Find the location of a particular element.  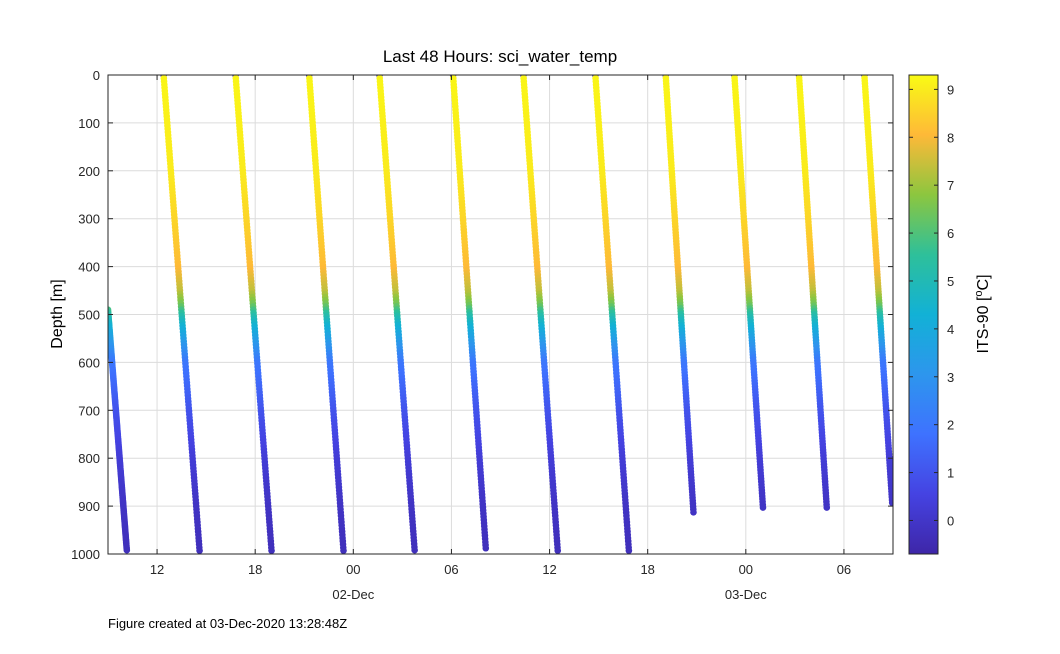

colorbar-tick-label: 3 is located at coordinates (950, 377).